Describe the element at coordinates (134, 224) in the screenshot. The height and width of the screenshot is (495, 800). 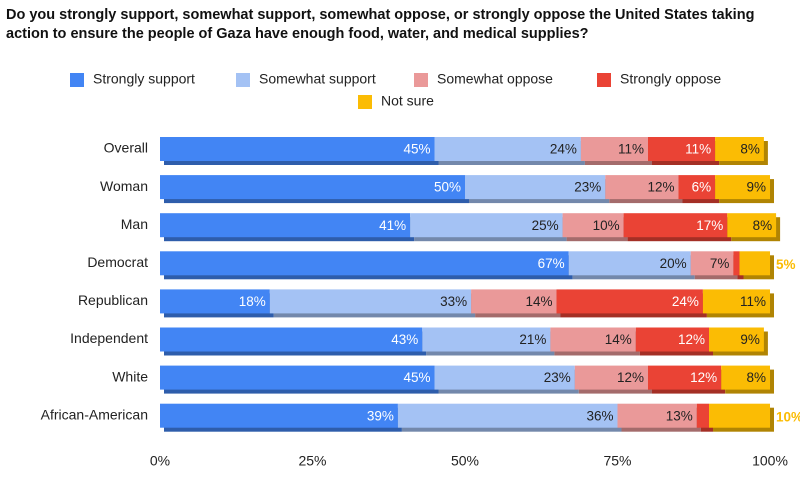
I see `category-label: Man` at that location.